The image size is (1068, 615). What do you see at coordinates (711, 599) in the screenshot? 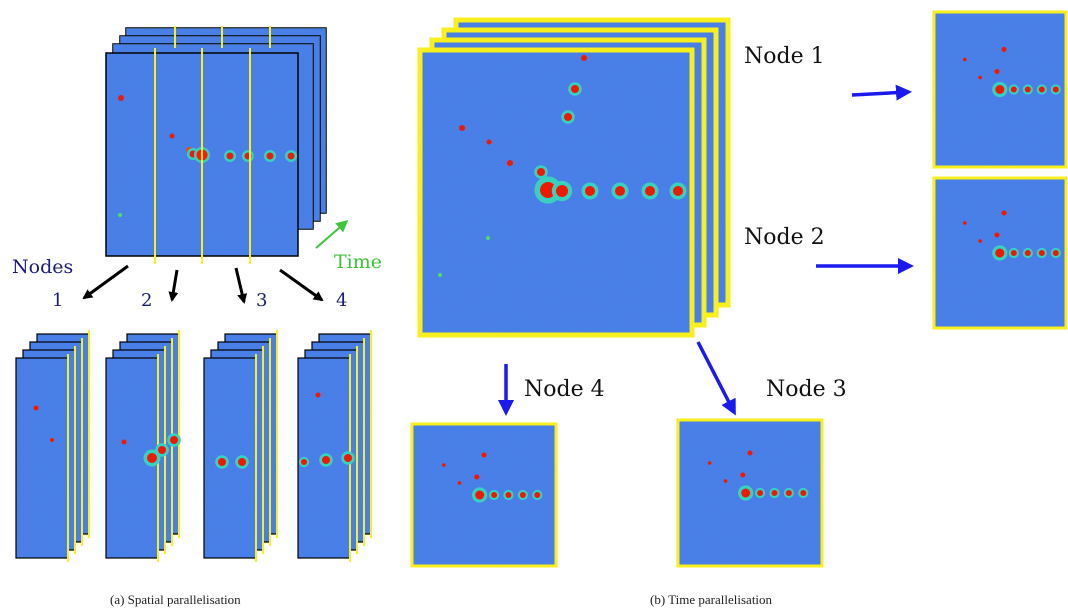
I see `caption-b: (b) Time parallelisation` at bounding box center [711, 599].